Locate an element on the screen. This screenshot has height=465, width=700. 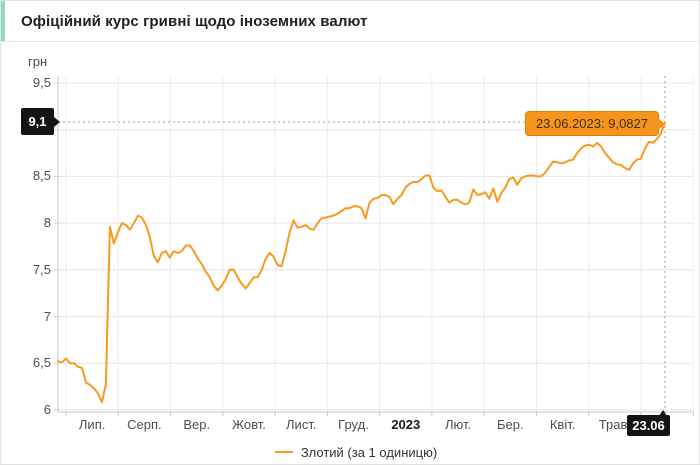
x-axis-tick-label: Серп. is located at coordinates (144, 424).